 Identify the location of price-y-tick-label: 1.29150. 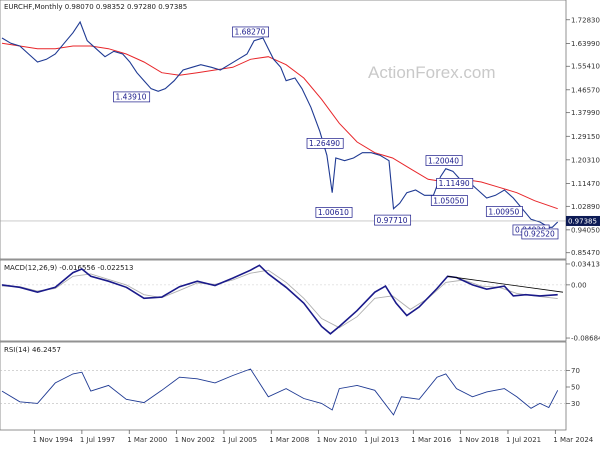
(585, 137).